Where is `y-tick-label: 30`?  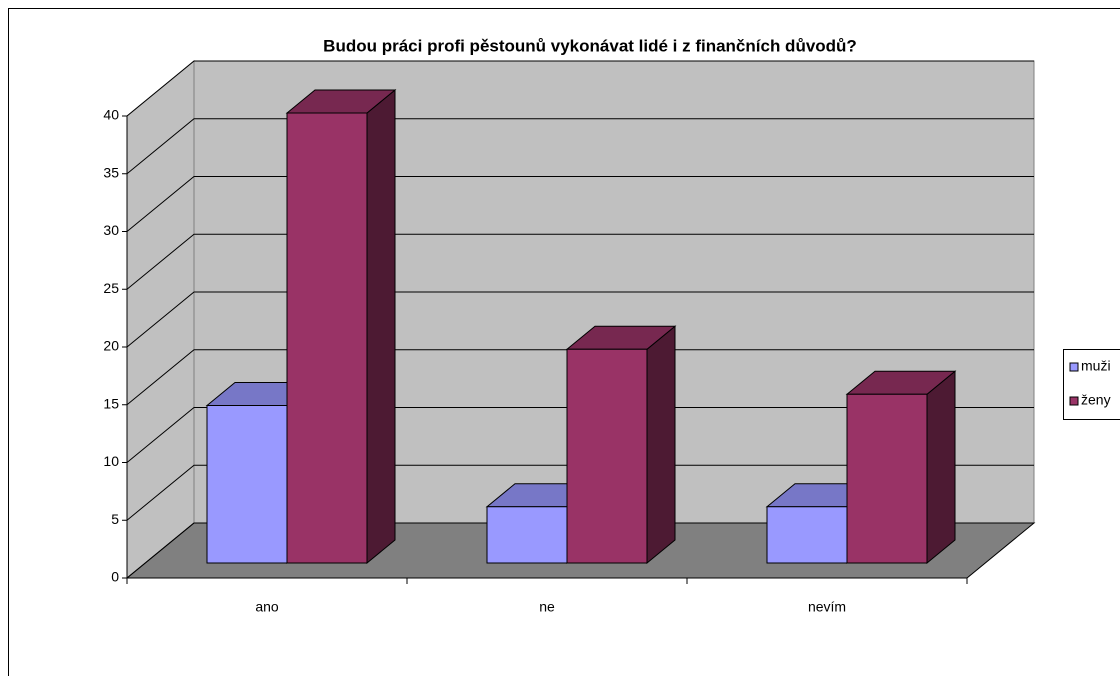
y-tick-label: 30 is located at coordinates (111, 230).